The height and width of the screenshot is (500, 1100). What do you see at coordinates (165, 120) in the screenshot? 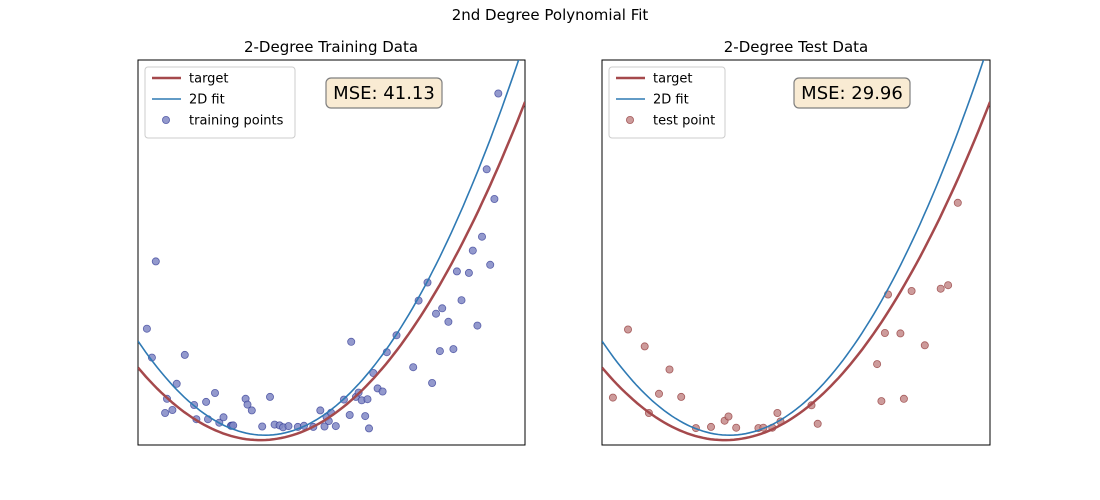
I see `training-legend-swatch` at bounding box center [165, 120].